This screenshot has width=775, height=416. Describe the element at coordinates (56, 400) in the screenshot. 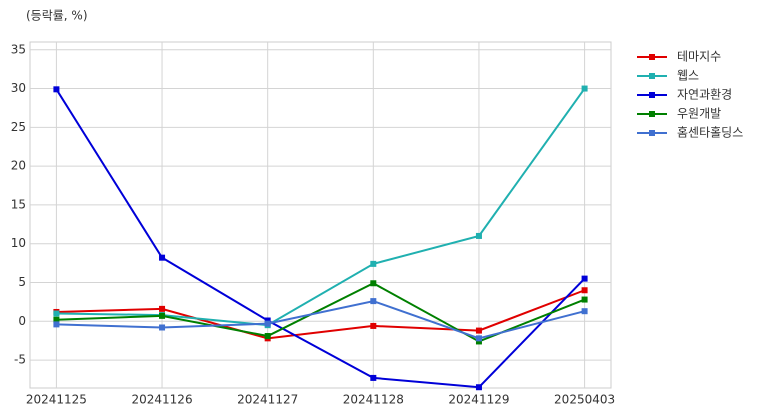

I see `x-tick-label: 20241125` at that location.